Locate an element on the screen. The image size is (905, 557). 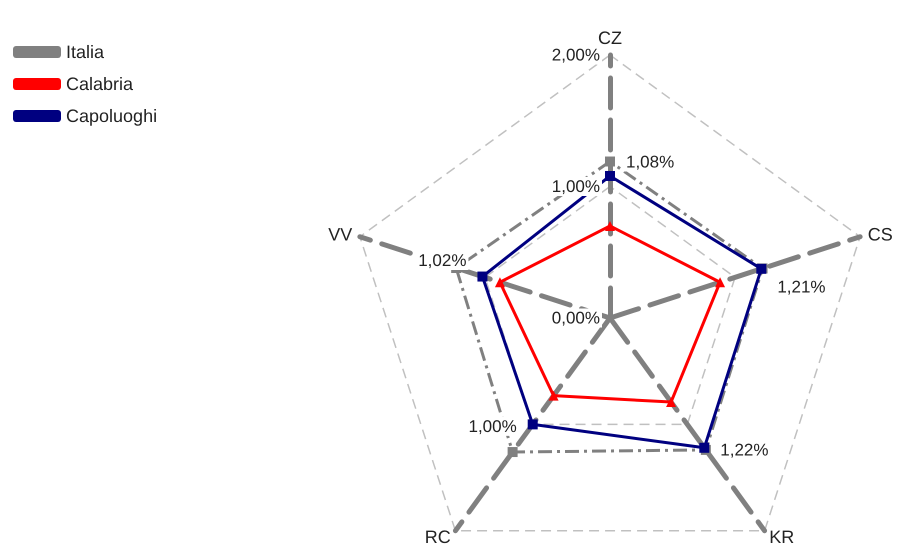
data-label: 1,22% is located at coordinates (744, 450).